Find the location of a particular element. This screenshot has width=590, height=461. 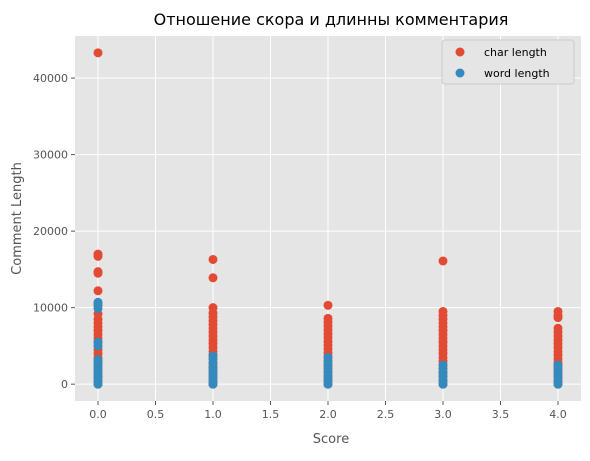

x-tick-label: 1.0 is located at coordinates (213, 414).